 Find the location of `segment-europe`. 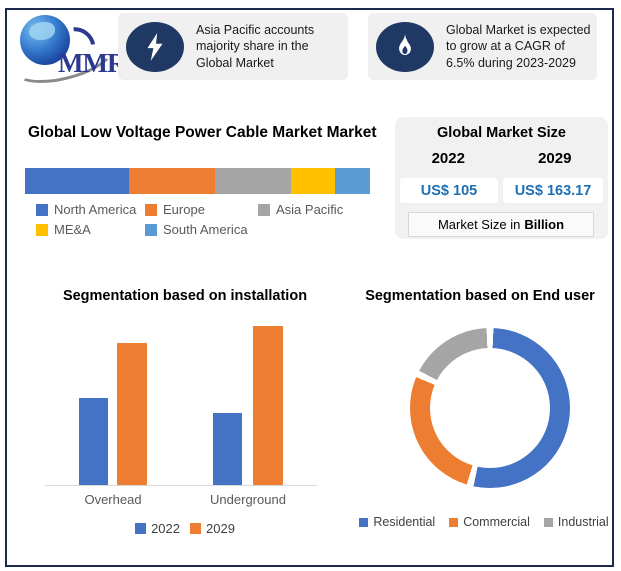

segment-europe is located at coordinates (171, 181).